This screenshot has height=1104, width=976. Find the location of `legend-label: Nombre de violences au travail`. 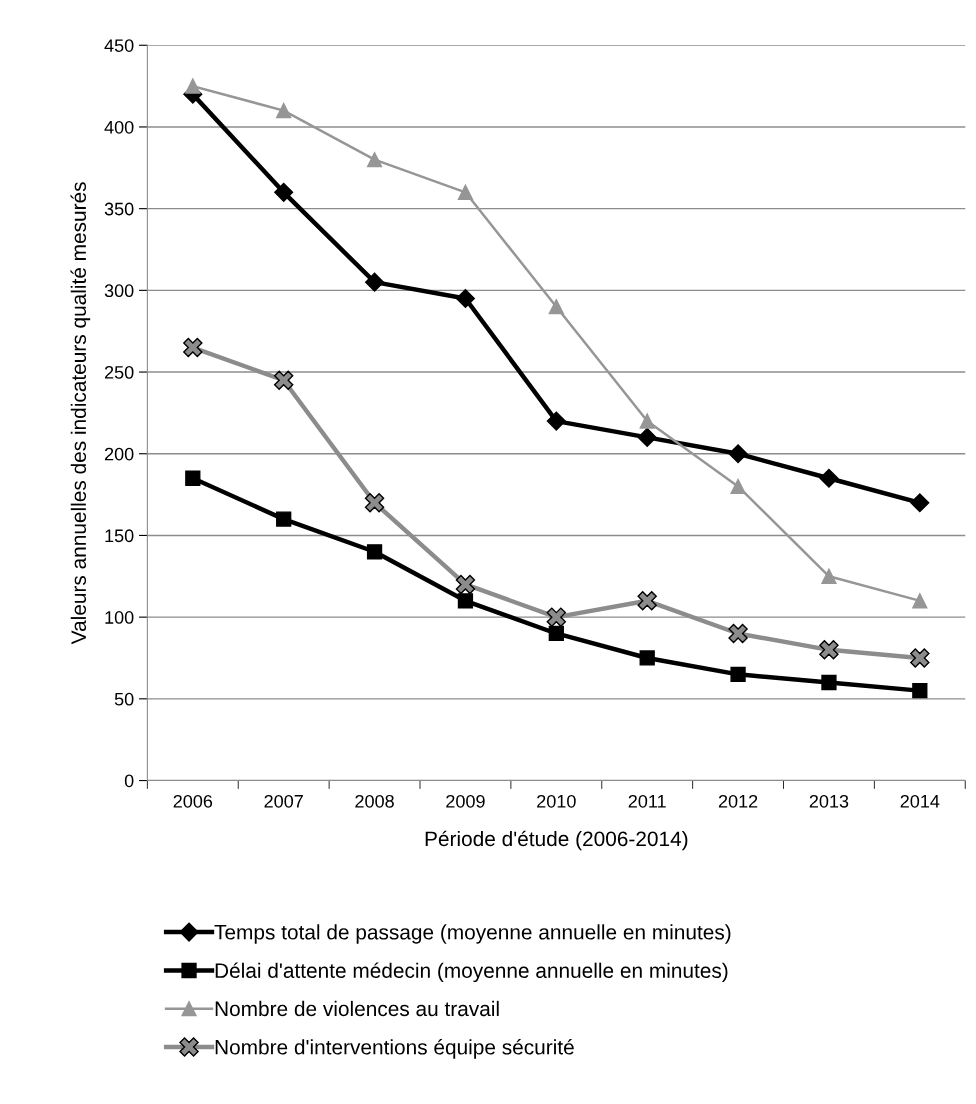

legend-label: Nombre de violences au travail is located at coordinates (357, 1008).